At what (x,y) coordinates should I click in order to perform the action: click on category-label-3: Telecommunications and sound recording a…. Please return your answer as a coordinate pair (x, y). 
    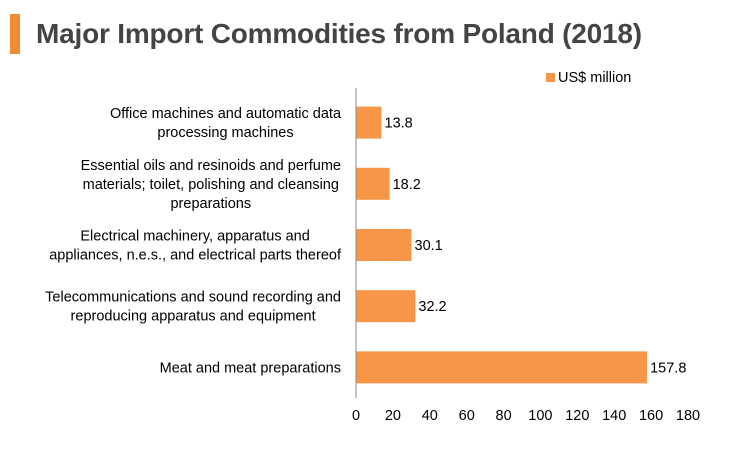
    Looking at the image, I should click on (193, 307).